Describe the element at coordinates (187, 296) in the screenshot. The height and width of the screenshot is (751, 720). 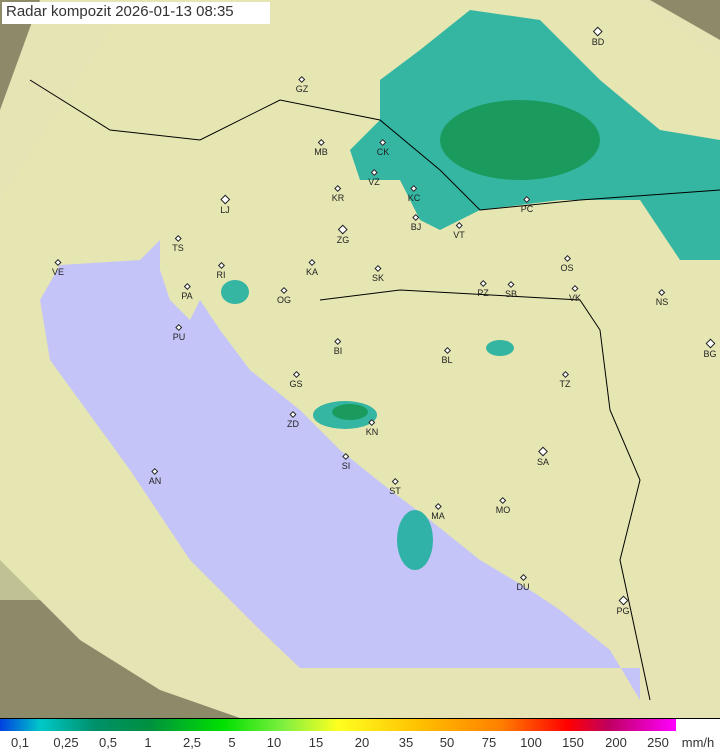
I see `city-label-pa: PA` at that location.